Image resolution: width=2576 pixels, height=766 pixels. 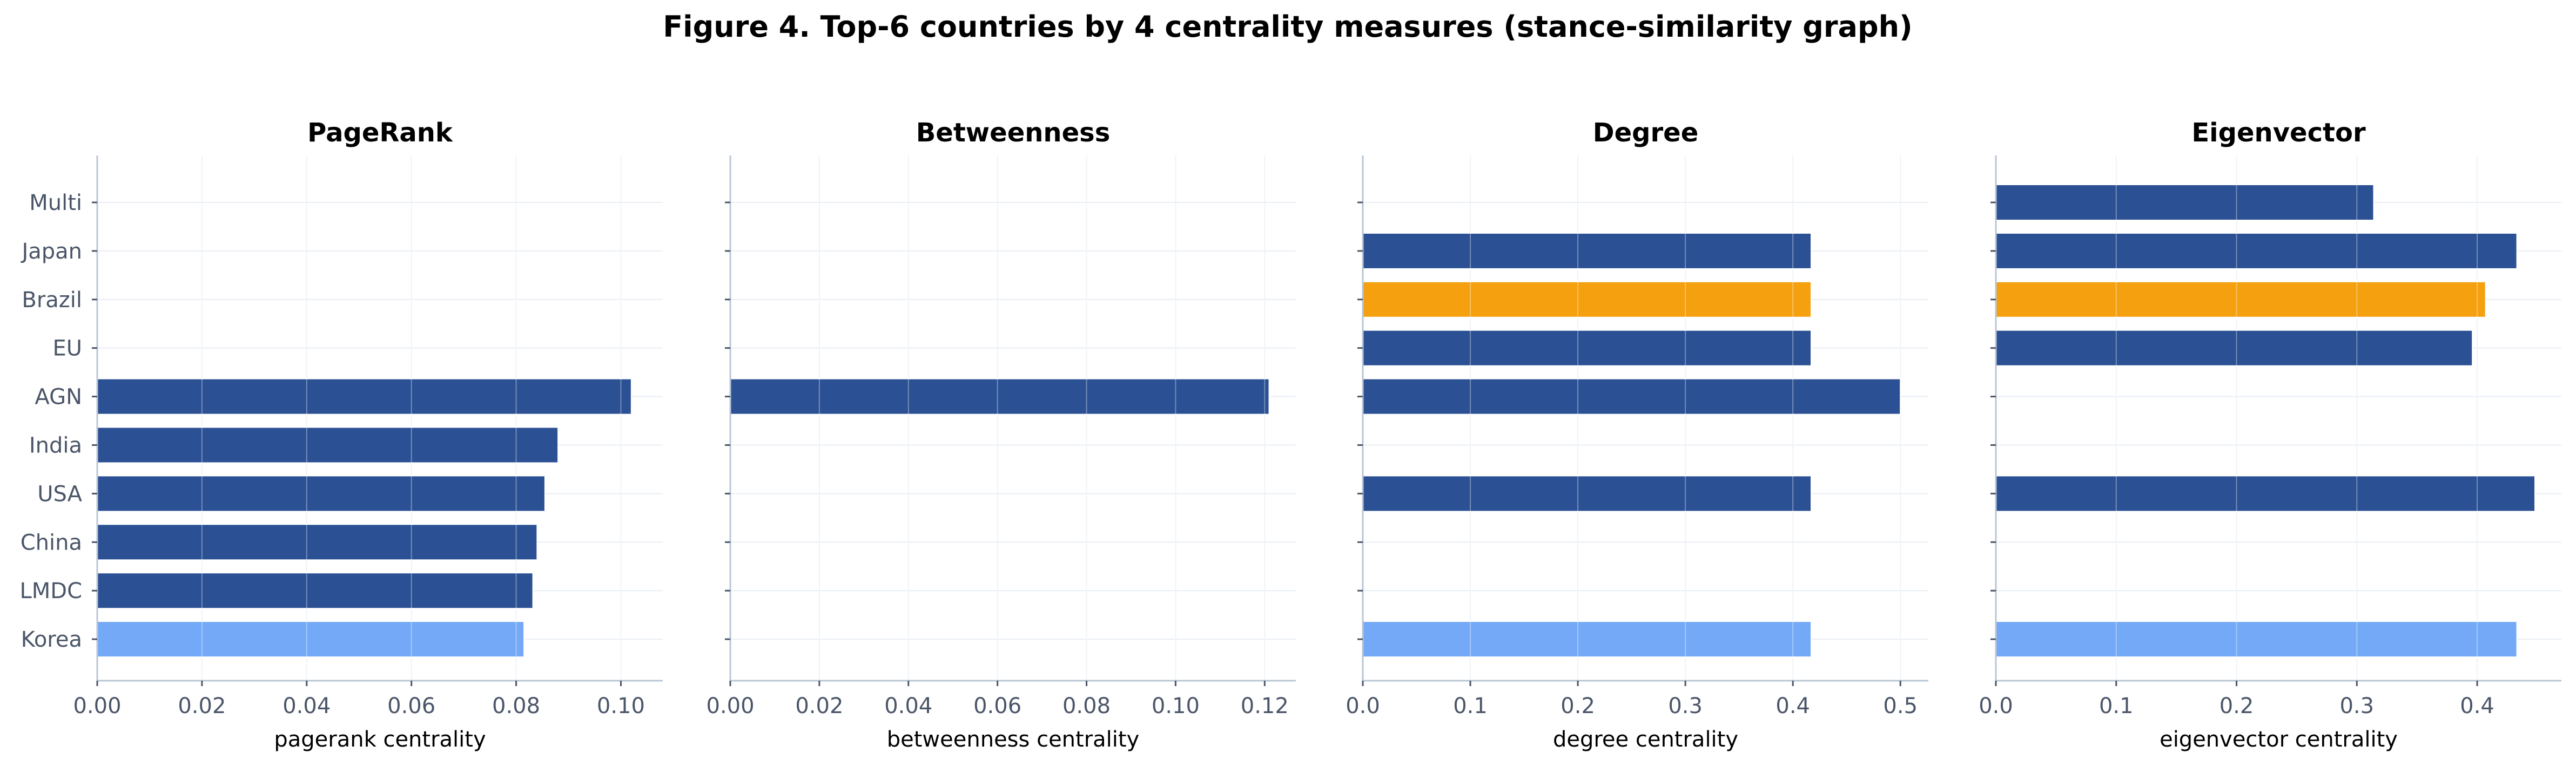 What do you see at coordinates (50, 591) in the screenshot?
I see `y-tick-label: LMDC` at bounding box center [50, 591].